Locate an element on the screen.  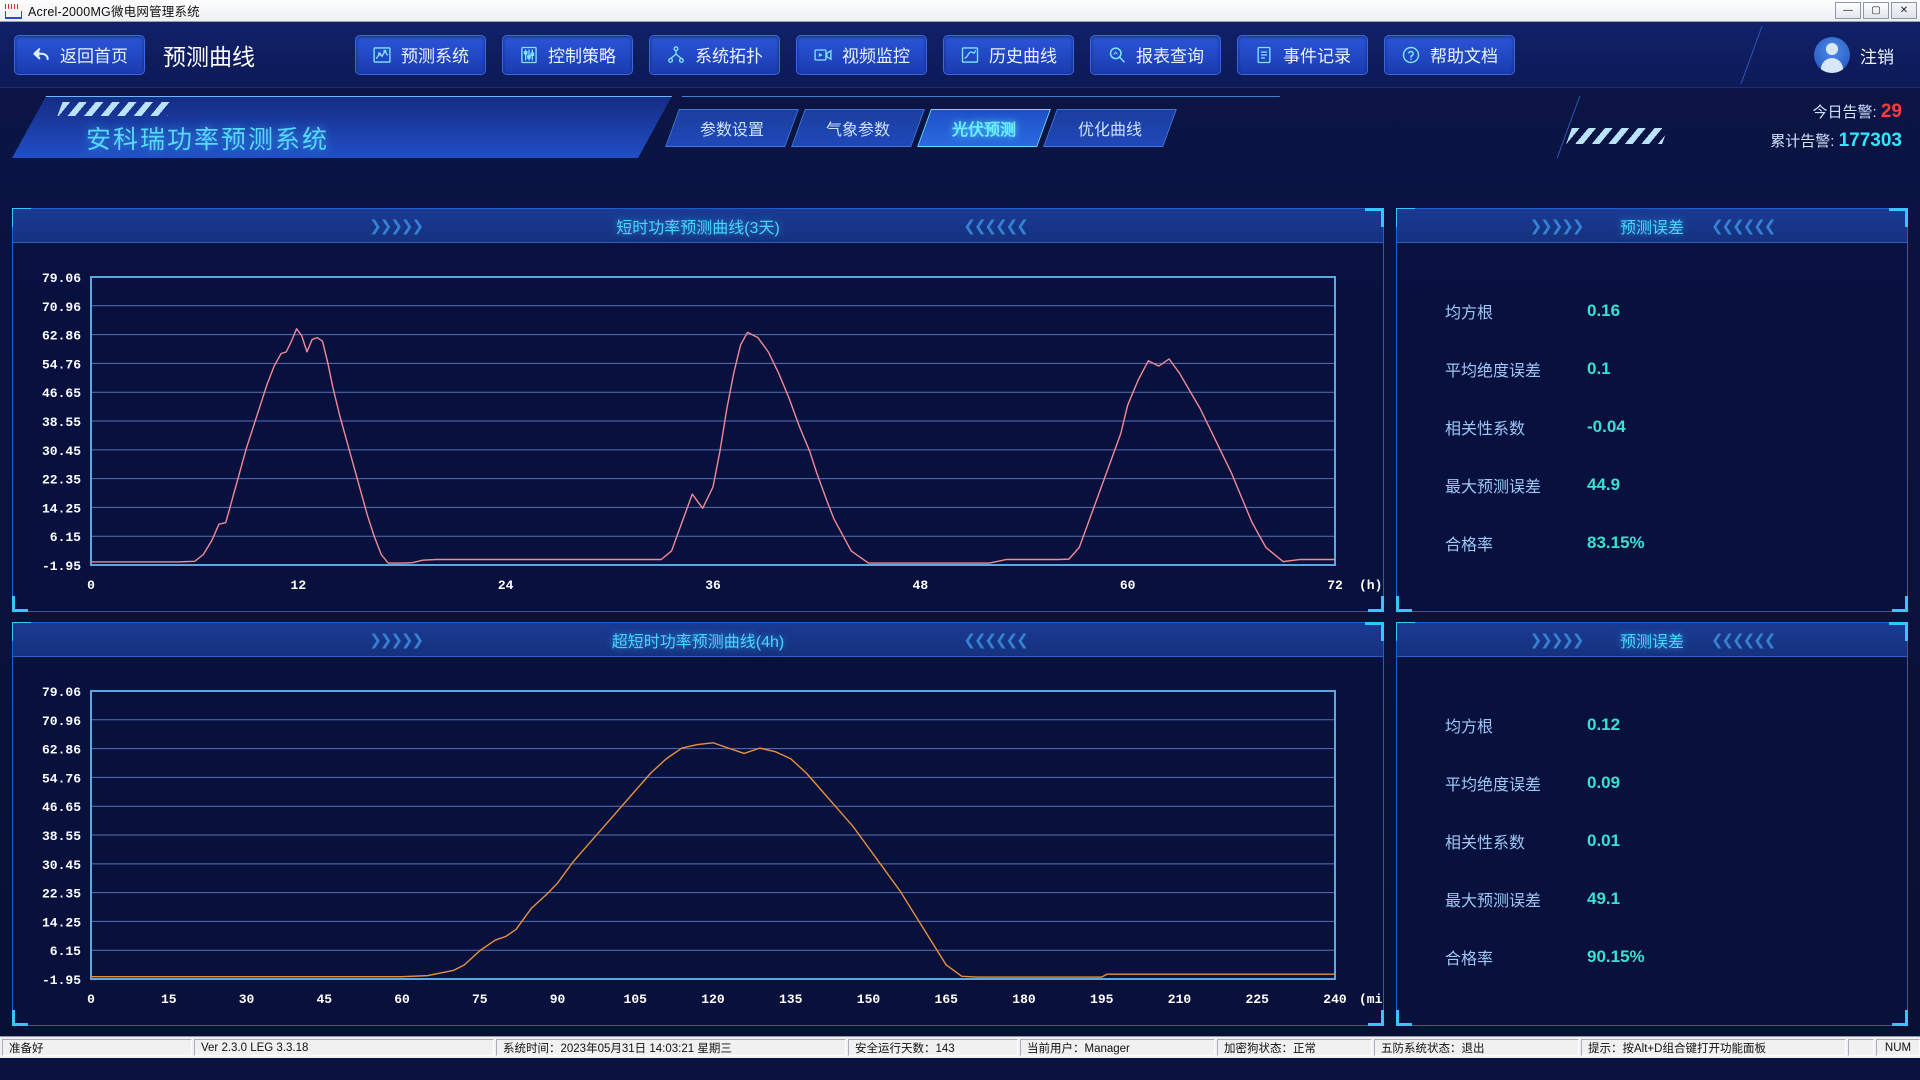
x-axis-tick-label: 135 is located at coordinates (791, 999).